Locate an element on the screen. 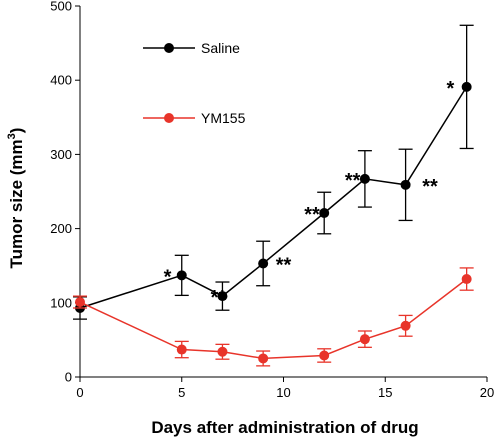  legend-label-saline: Saline is located at coordinates (220, 48).